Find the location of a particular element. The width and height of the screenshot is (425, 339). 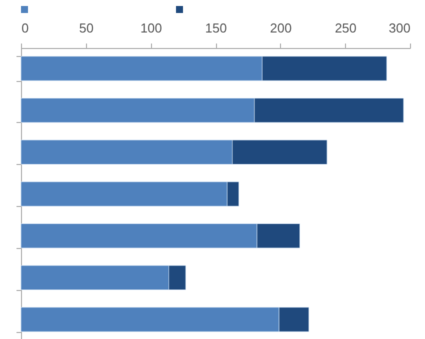

x-tick-label: 150 is located at coordinates (216, 28).